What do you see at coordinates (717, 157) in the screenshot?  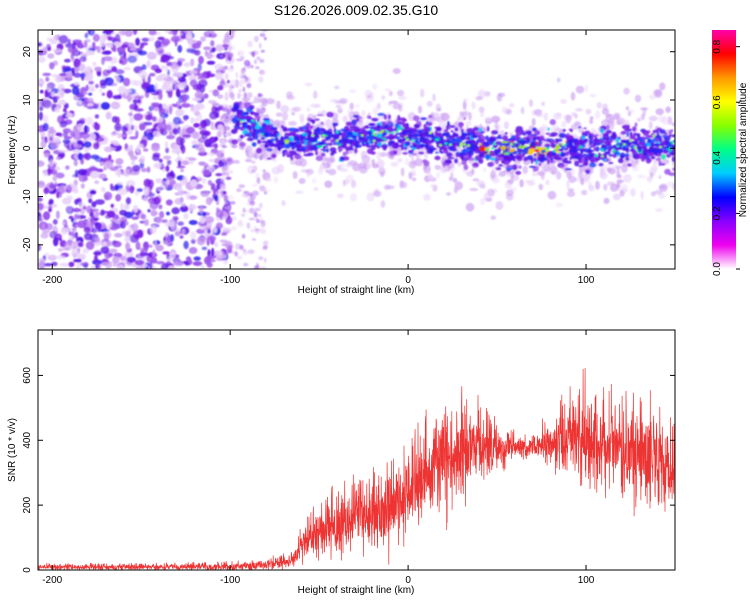 I see `colorbar-tick-label: 0.4` at bounding box center [717, 157].